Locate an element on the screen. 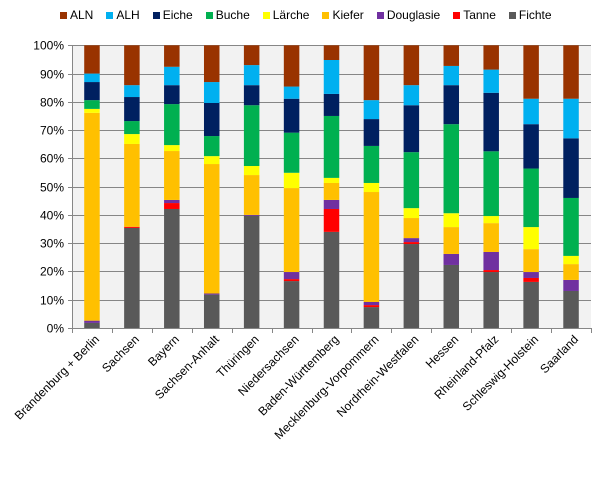 This screenshot has width=600, height=477. legend-item-kiefer: Kiefer is located at coordinates (343, 15).